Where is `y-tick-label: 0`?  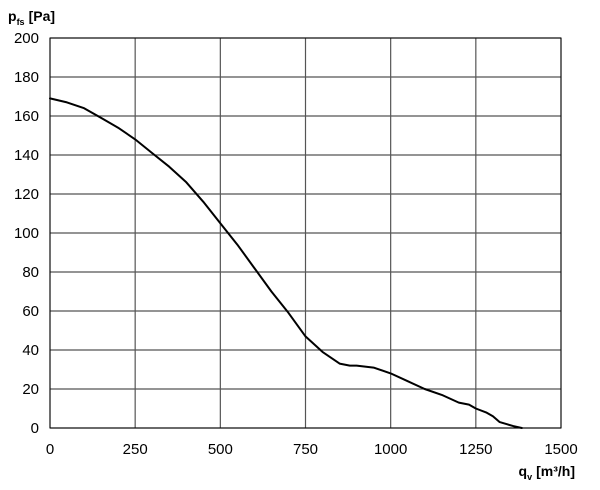 y-tick-label: 0 is located at coordinates (35, 428).